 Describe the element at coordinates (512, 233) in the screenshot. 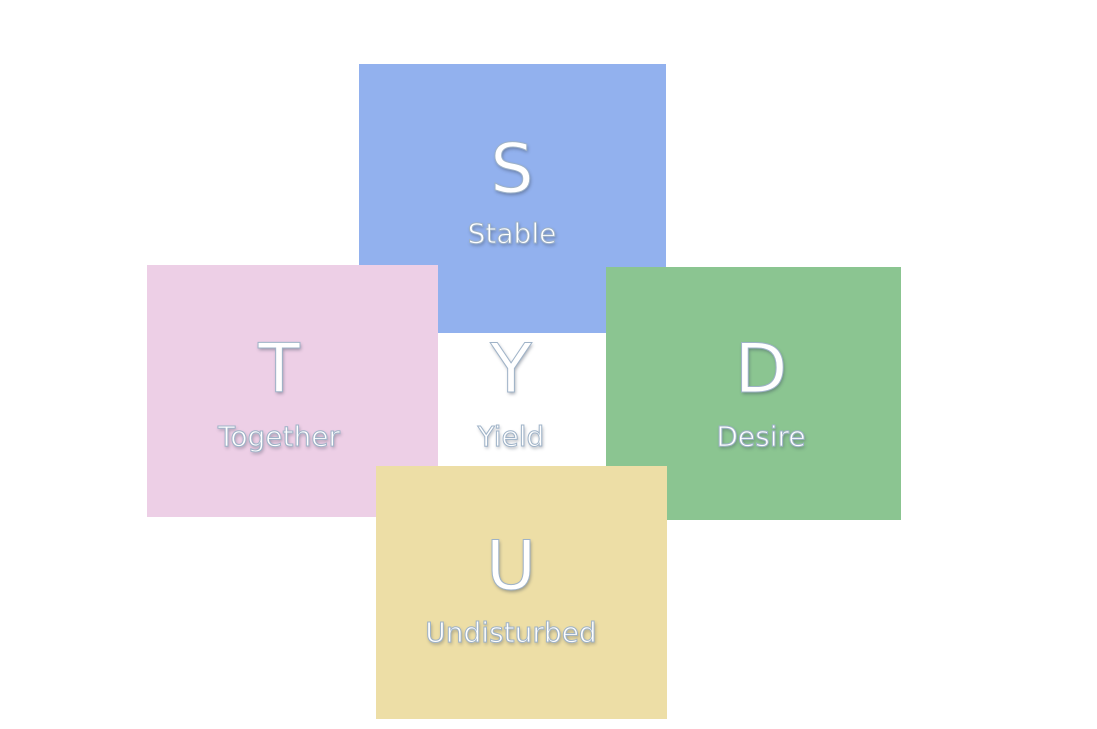

I see `stable-word: Stable` at that location.